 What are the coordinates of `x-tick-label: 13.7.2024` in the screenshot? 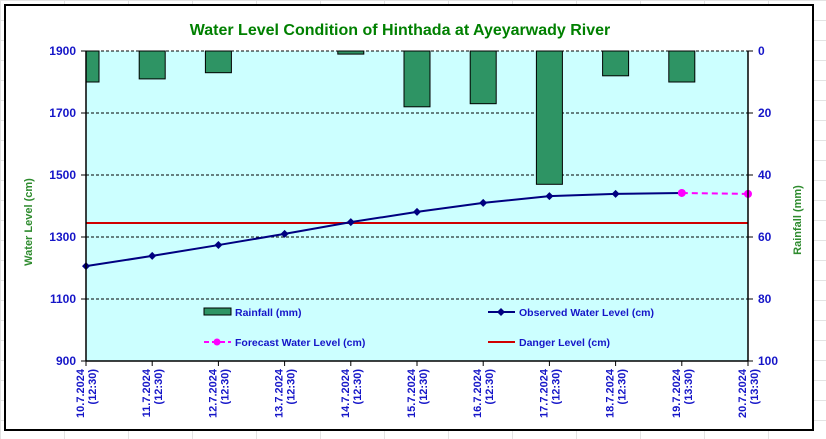 It's located at (280, 393).